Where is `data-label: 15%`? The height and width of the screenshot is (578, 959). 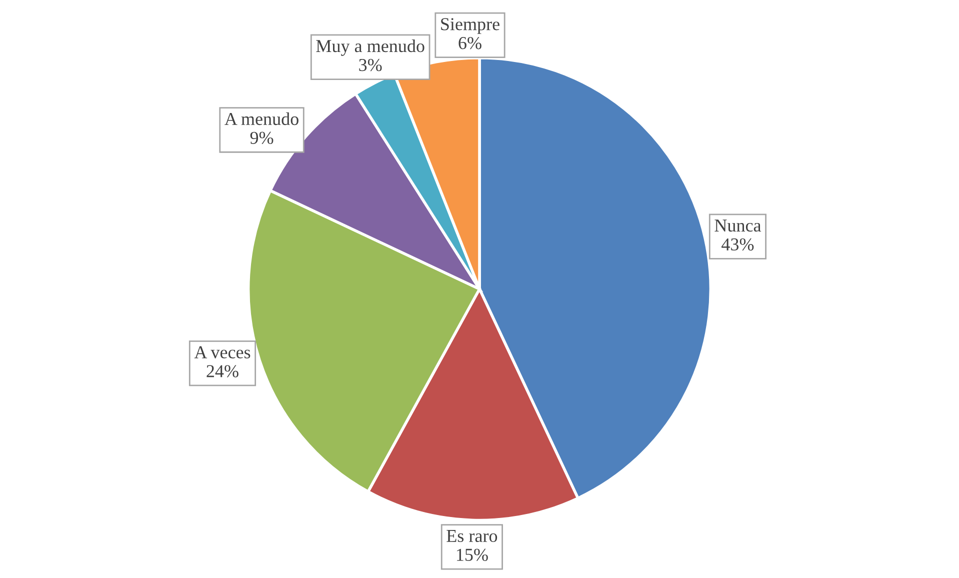
data-label: 15% is located at coordinates (472, 554).